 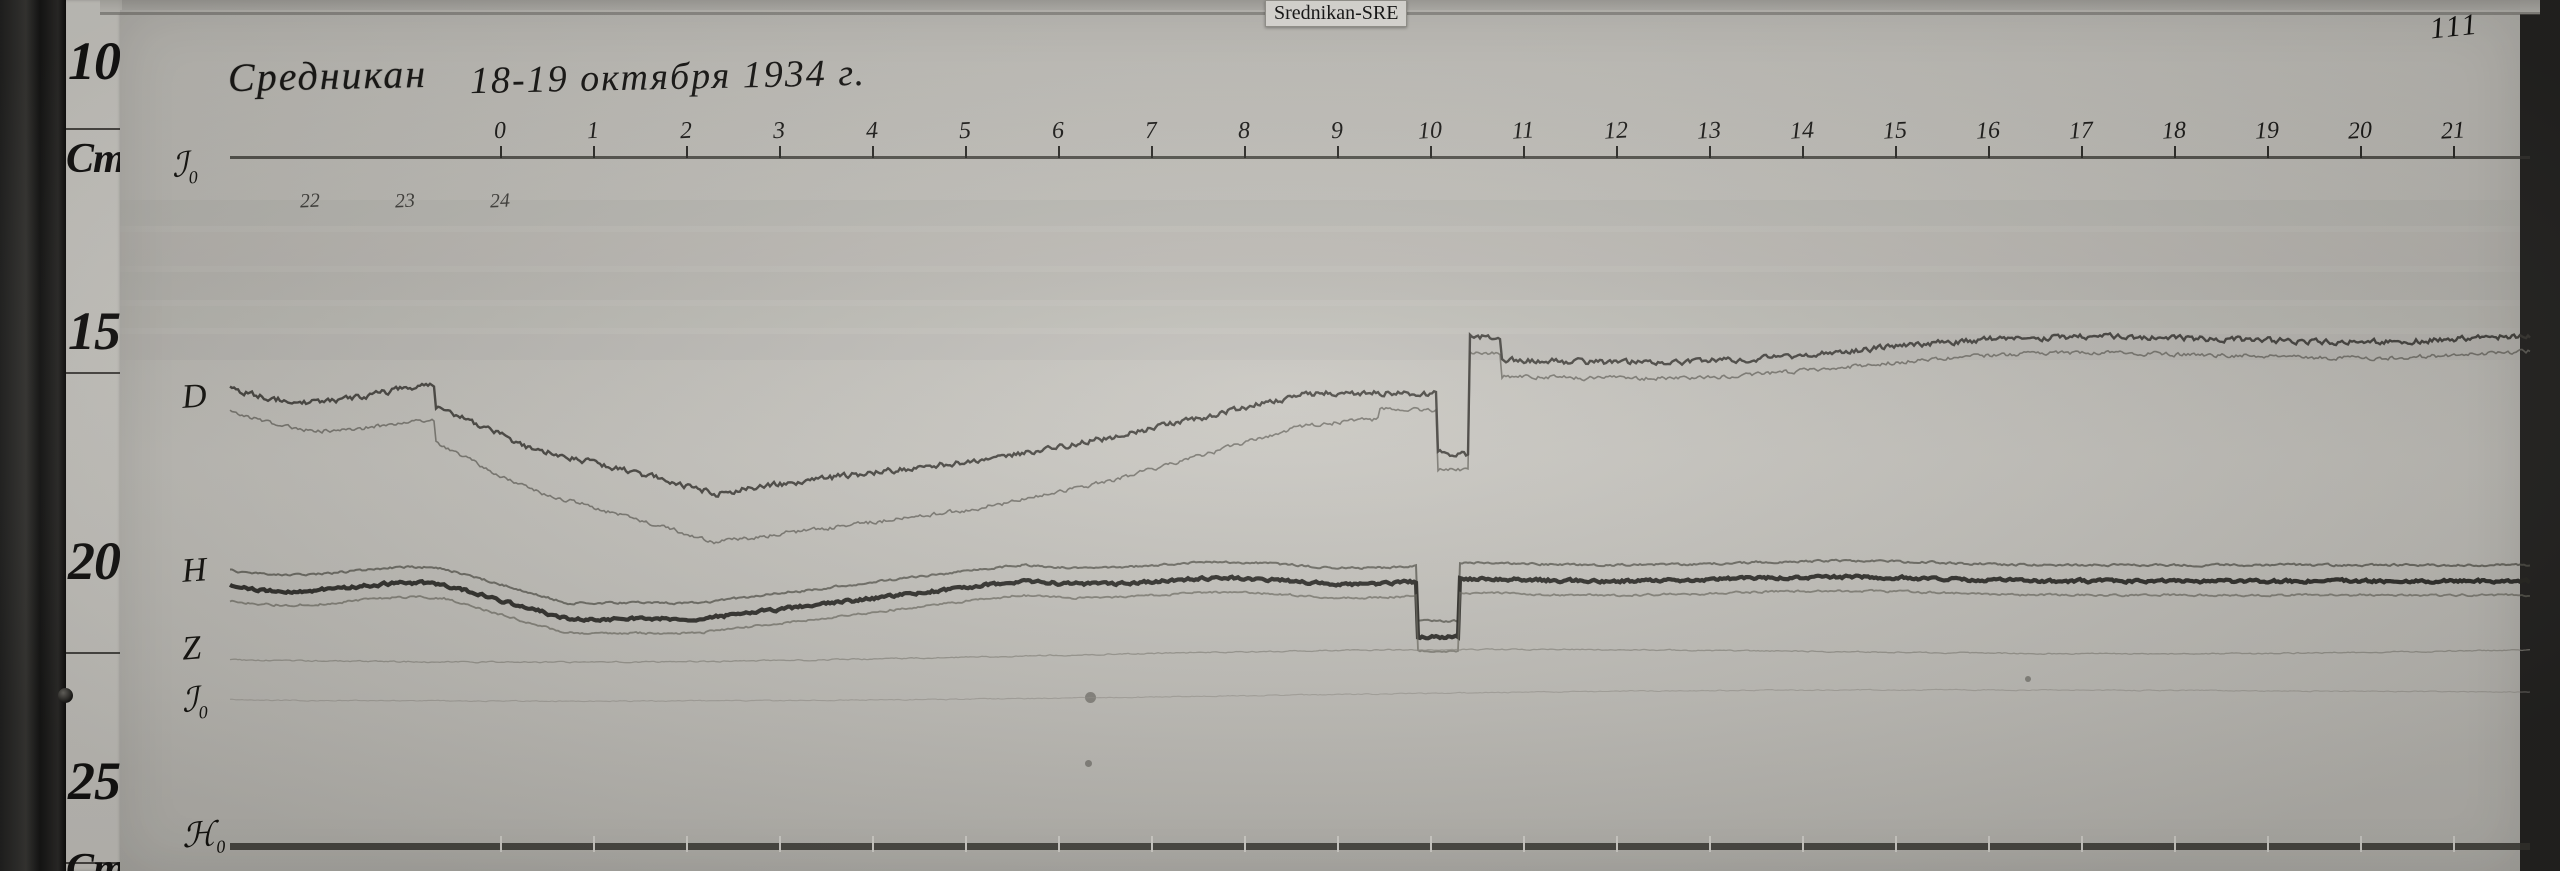 I want to click on trace-h, so click(x=1379, y=607).